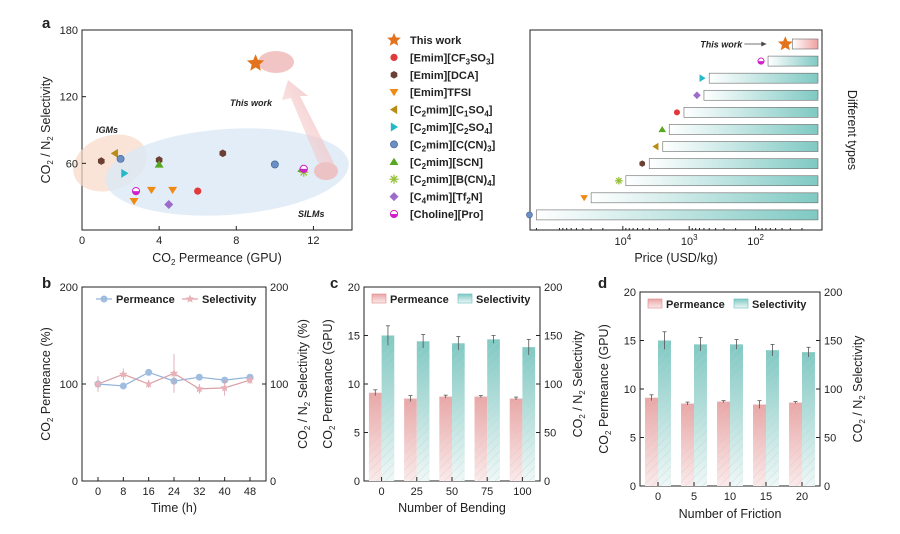 Image resolution: width=900 pixels, height=534 pixels. Describe the element at coordinates (46, 23) in the screenshot. I see `panel-label-a: a` at that location.